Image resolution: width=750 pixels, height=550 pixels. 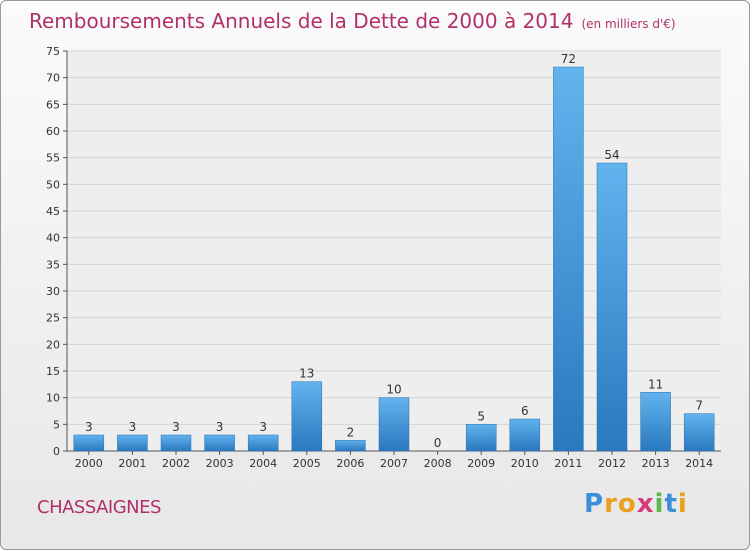 I want to click on y-tick-label: 60, so click(x=53, y=131).